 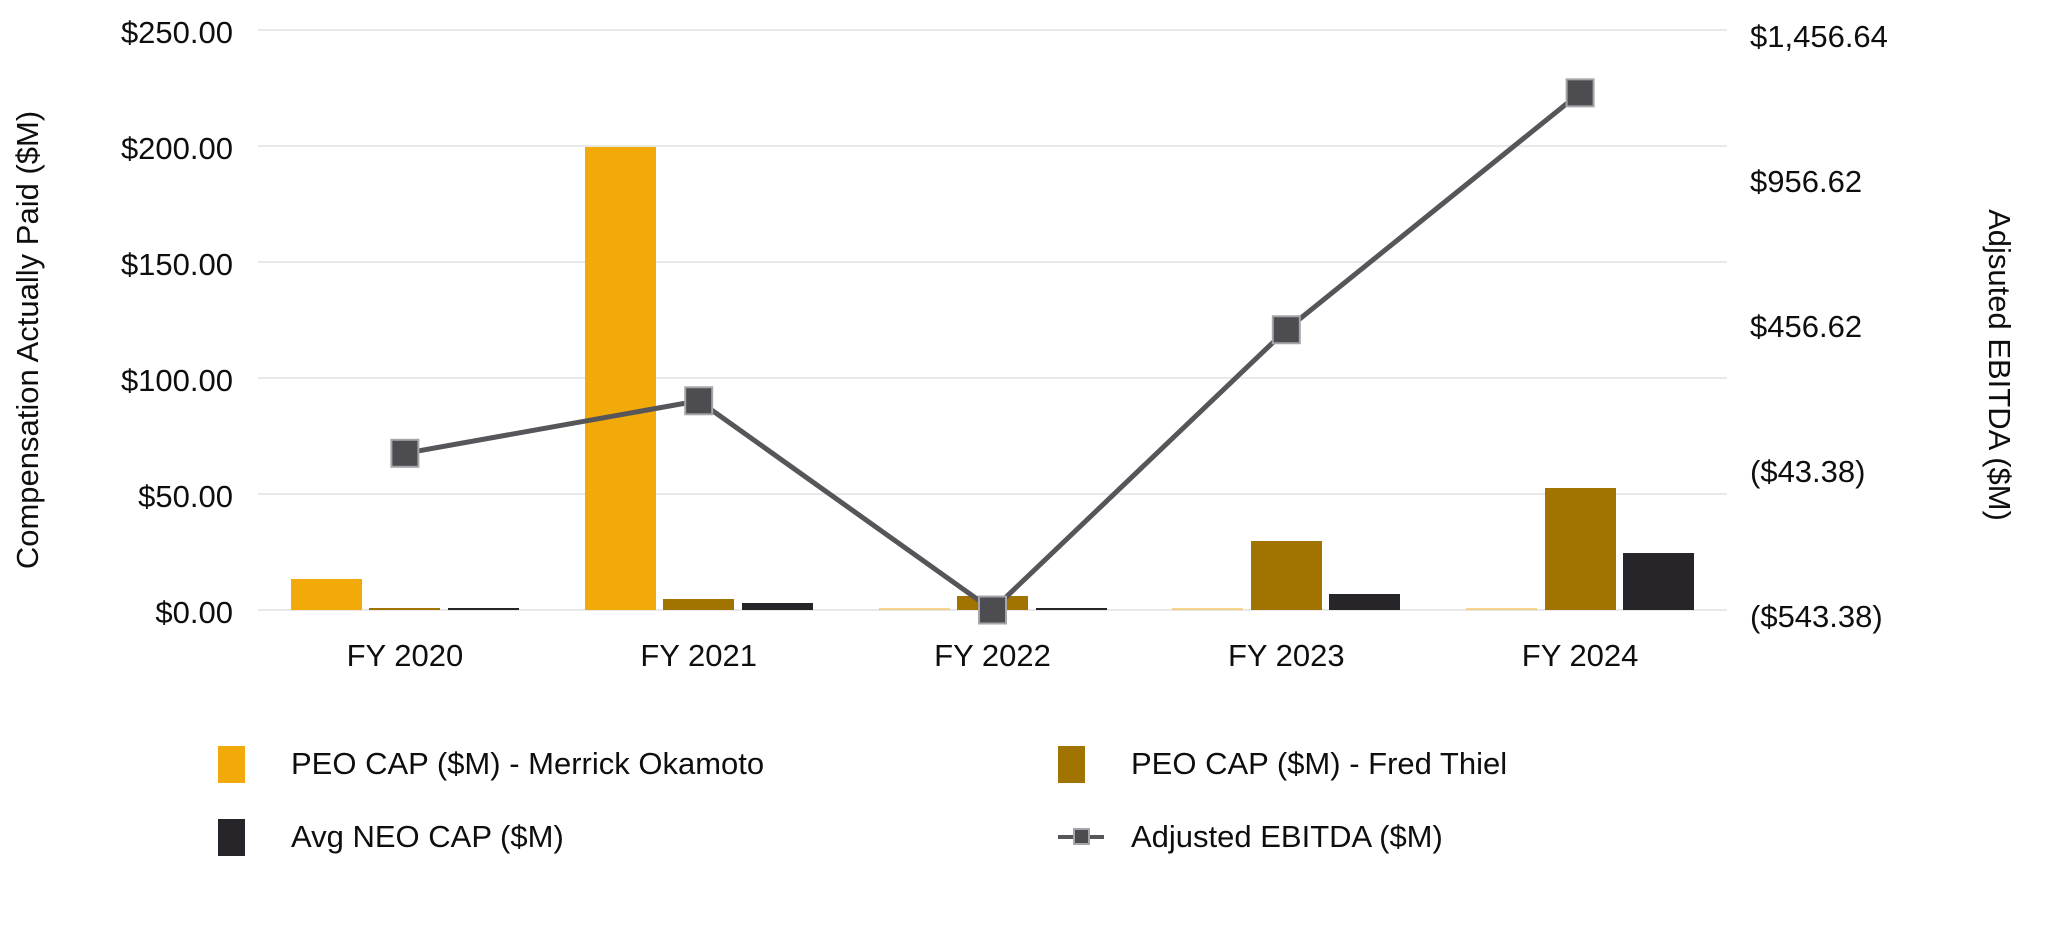 What do you see at coordinates (1580, 548) in the screenshot?
I see `bar-peo-cap-m-fred-thiel-fy-2024` at bounding box center [1580, 548].